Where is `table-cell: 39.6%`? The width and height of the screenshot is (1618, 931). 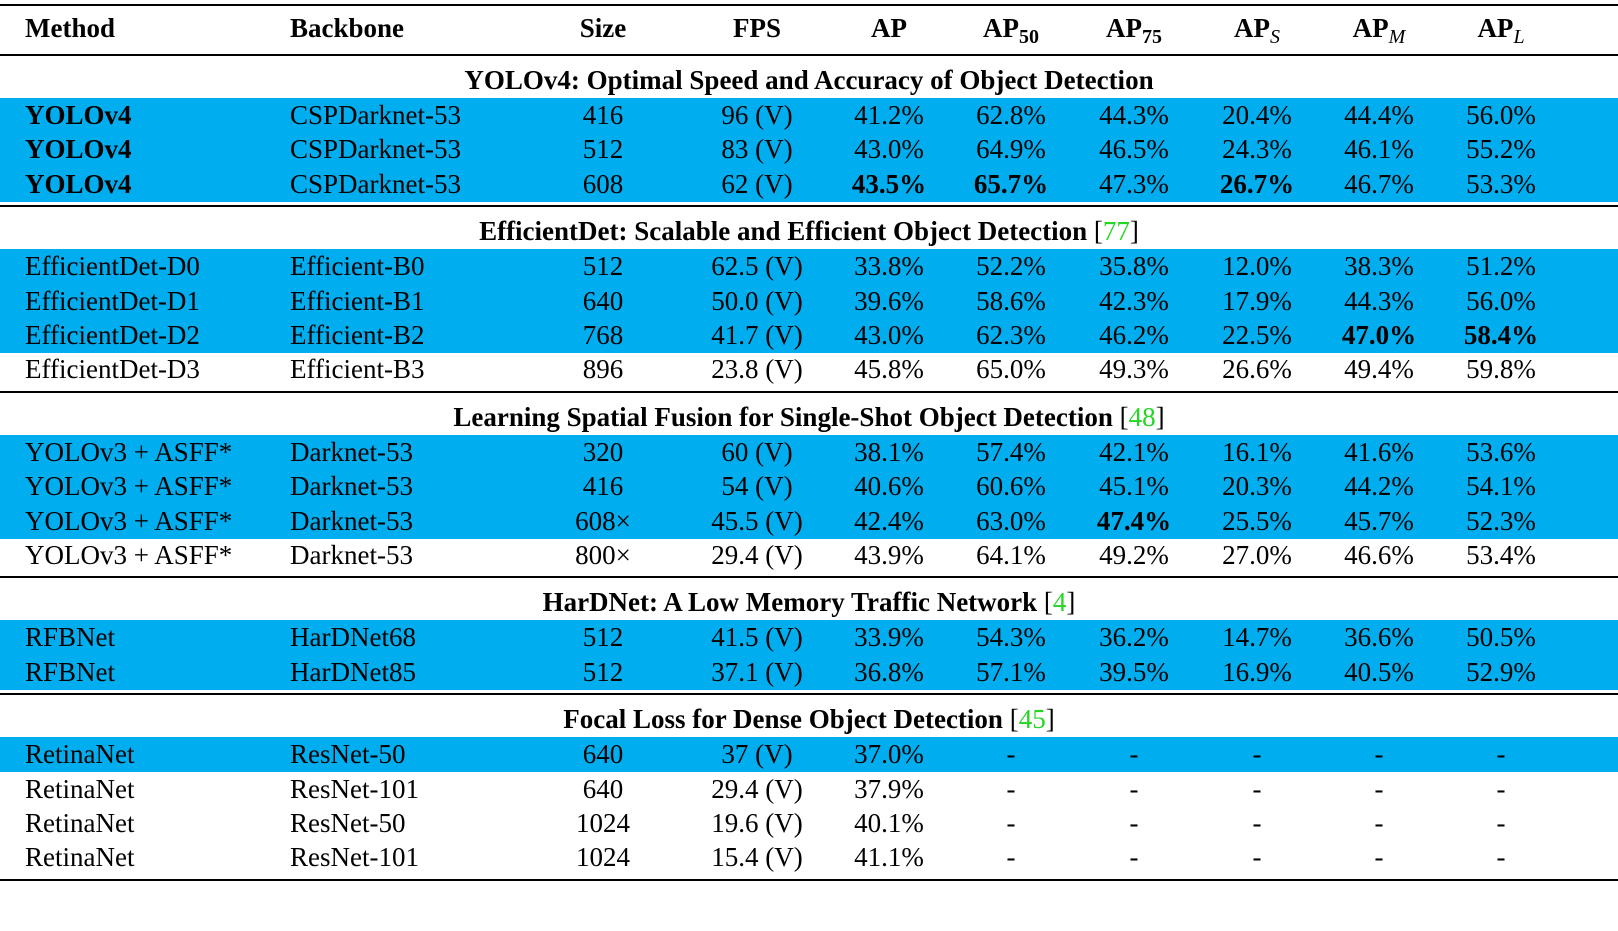 table-cell: 39.6% is located at coordinates (889, 300).